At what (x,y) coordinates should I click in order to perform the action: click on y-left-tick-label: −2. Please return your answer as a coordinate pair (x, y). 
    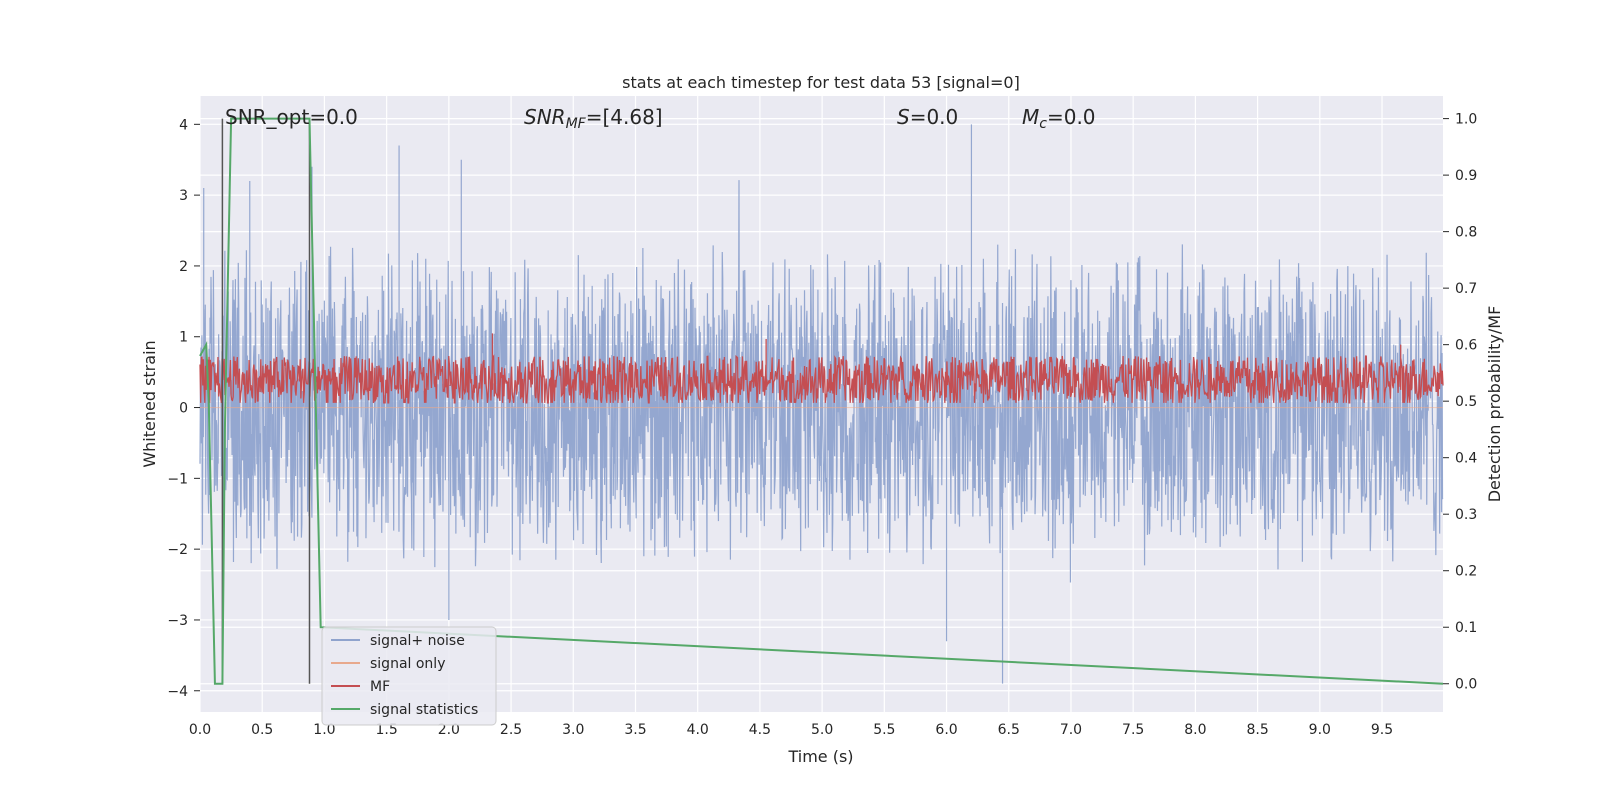
    Looking at the image, I should click on (177, 550).